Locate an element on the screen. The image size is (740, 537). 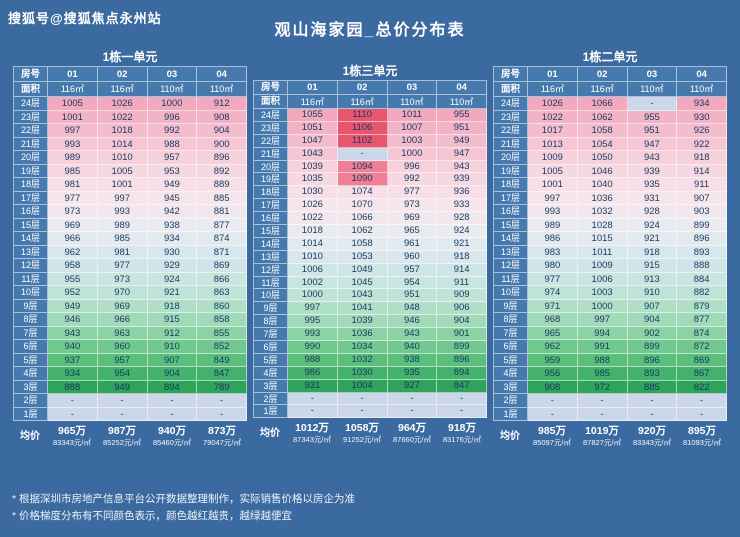
price-cell: 943 is located at coordinates (462, 167).